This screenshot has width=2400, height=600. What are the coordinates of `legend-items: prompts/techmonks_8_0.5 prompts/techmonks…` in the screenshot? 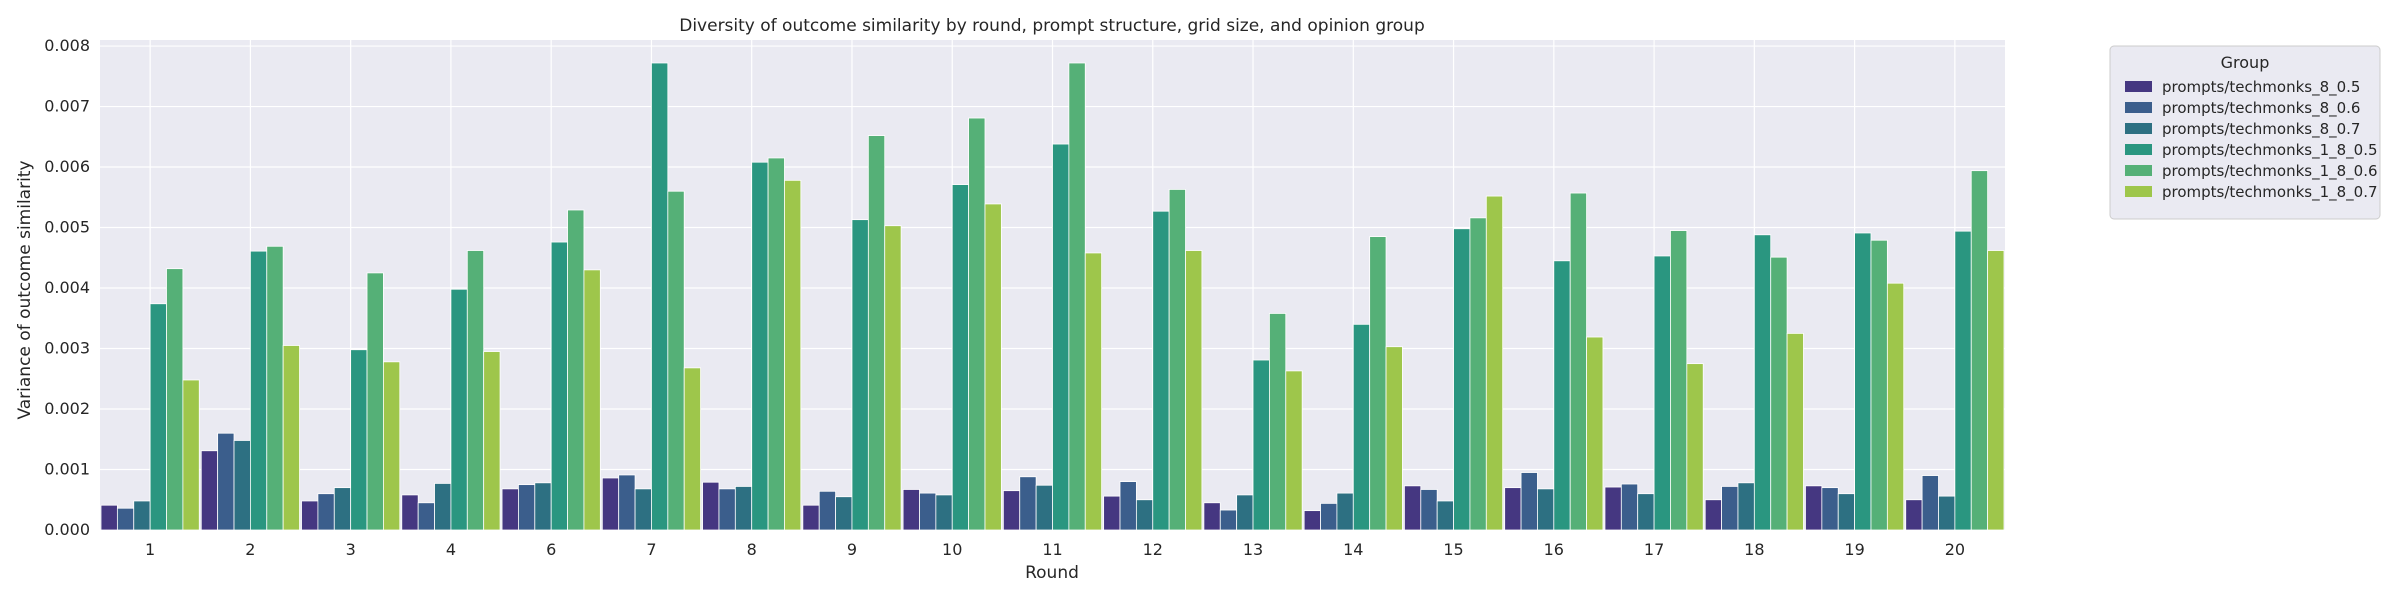 It's located at (2251, 140).